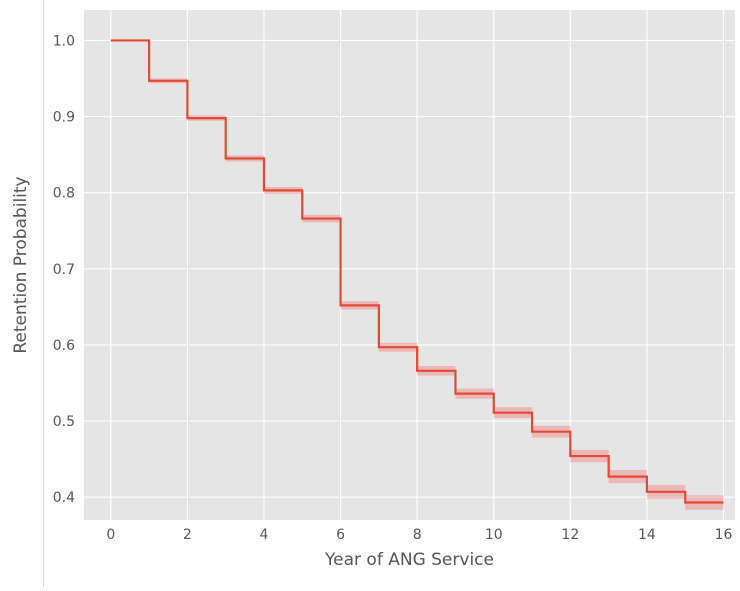 This screenshot has height=591, width=740. I want to click on x-tick-label: 2, so click(187, 535).